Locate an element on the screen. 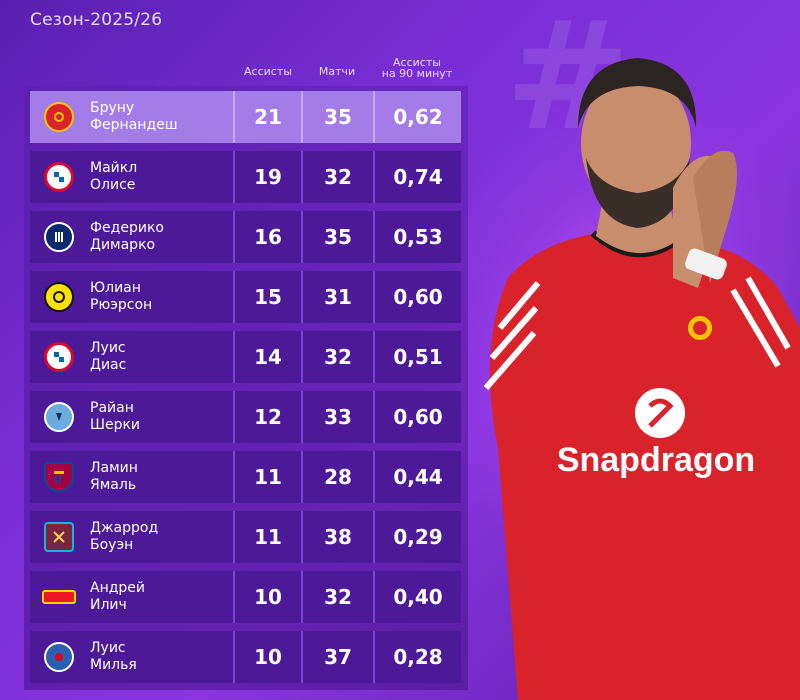 This screenshot has width=800, height=700. assists-cell: 10 is located at coordinates (267, 657).